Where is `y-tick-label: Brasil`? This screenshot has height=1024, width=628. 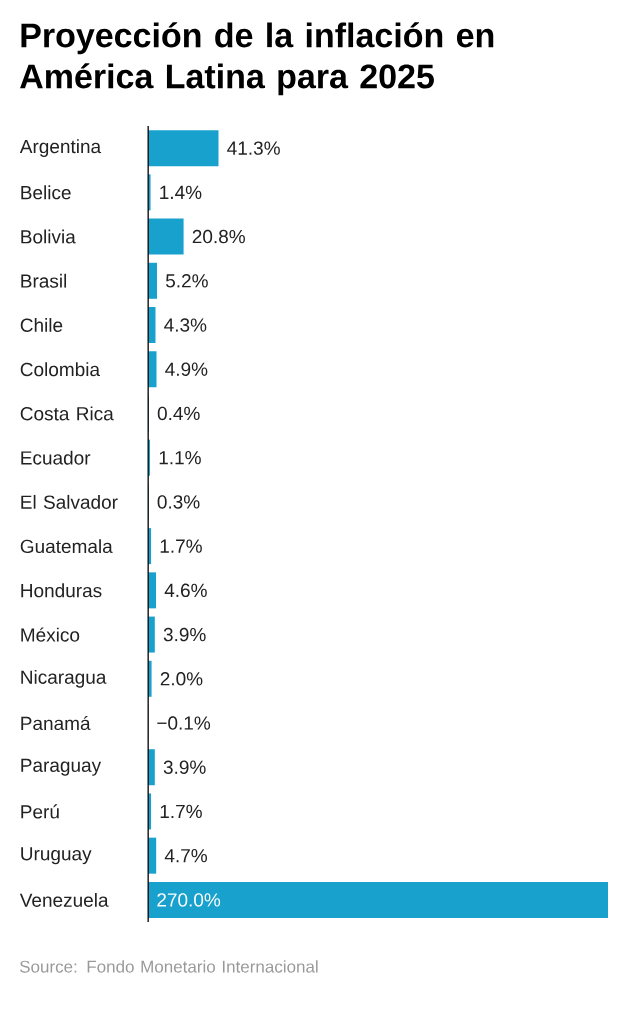
y-tick-label: Brasil is located at coordinates (44, 280).